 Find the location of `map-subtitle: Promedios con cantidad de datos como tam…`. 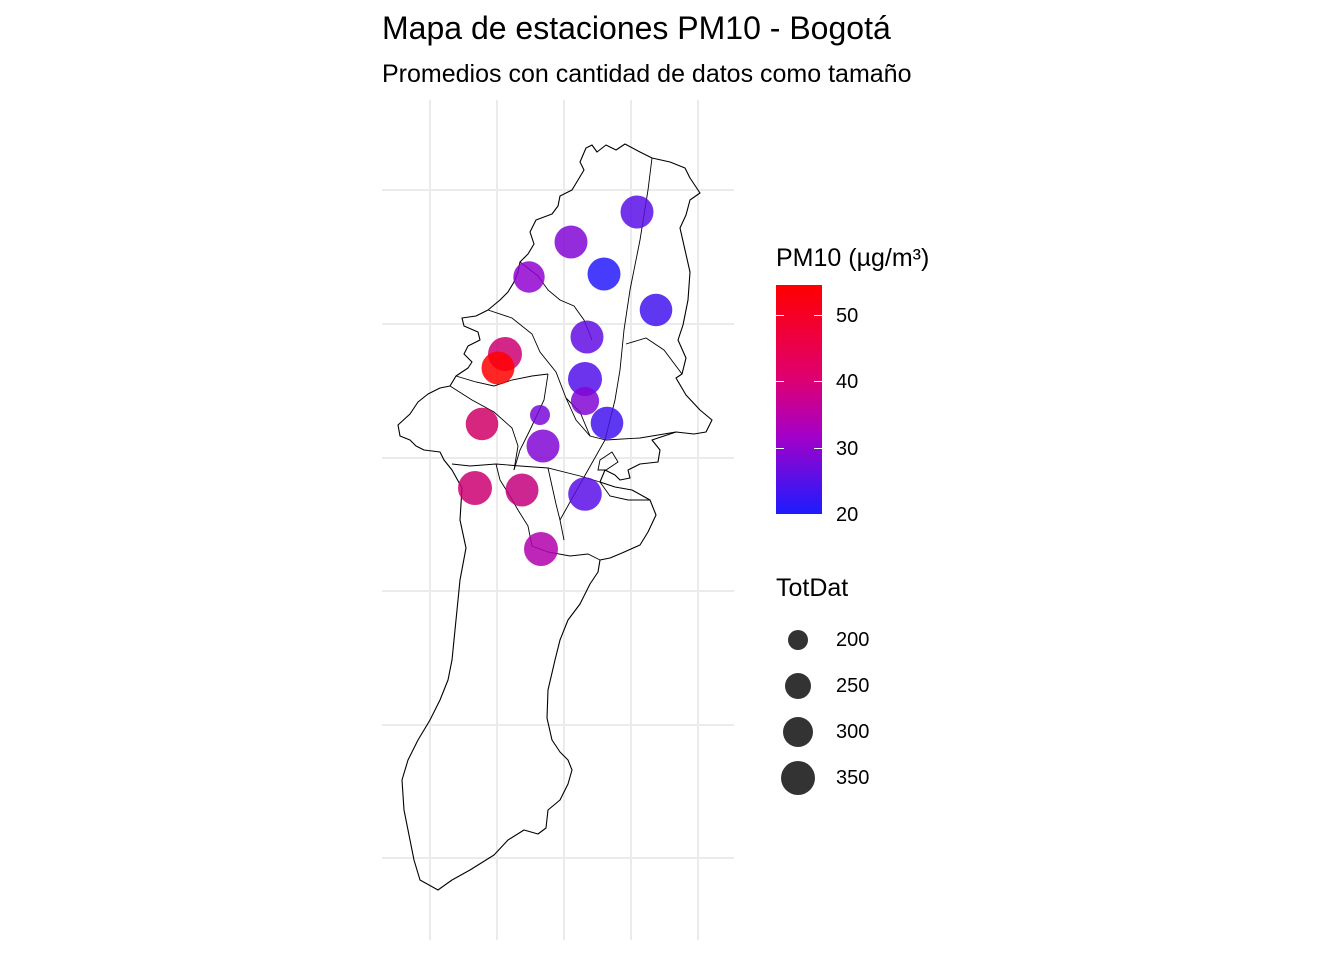

map-subtitle: Promedios con cantidad de datos como tam… is located at coordinates (647, 74).